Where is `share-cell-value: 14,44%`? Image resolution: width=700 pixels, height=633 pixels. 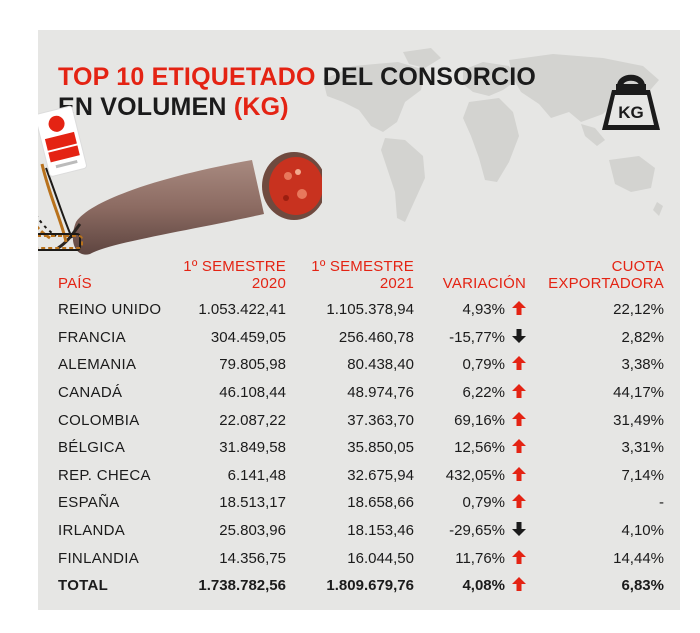
share-cell-value: 14,44% is located at coordinates (638, 558).